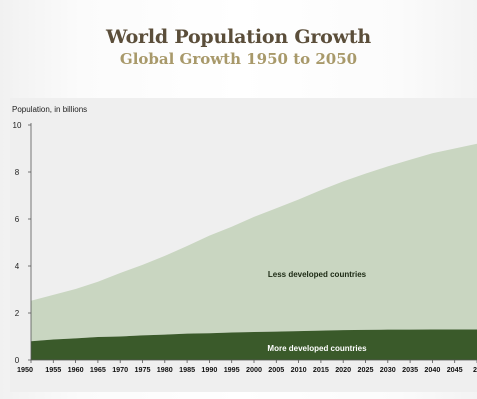 The width and height of the screenshot is (477, 399). What do you see at coordinates (254, 369) in the screenshot?
I see `x-tick-label: 2000` at bounding box center [254, 369].